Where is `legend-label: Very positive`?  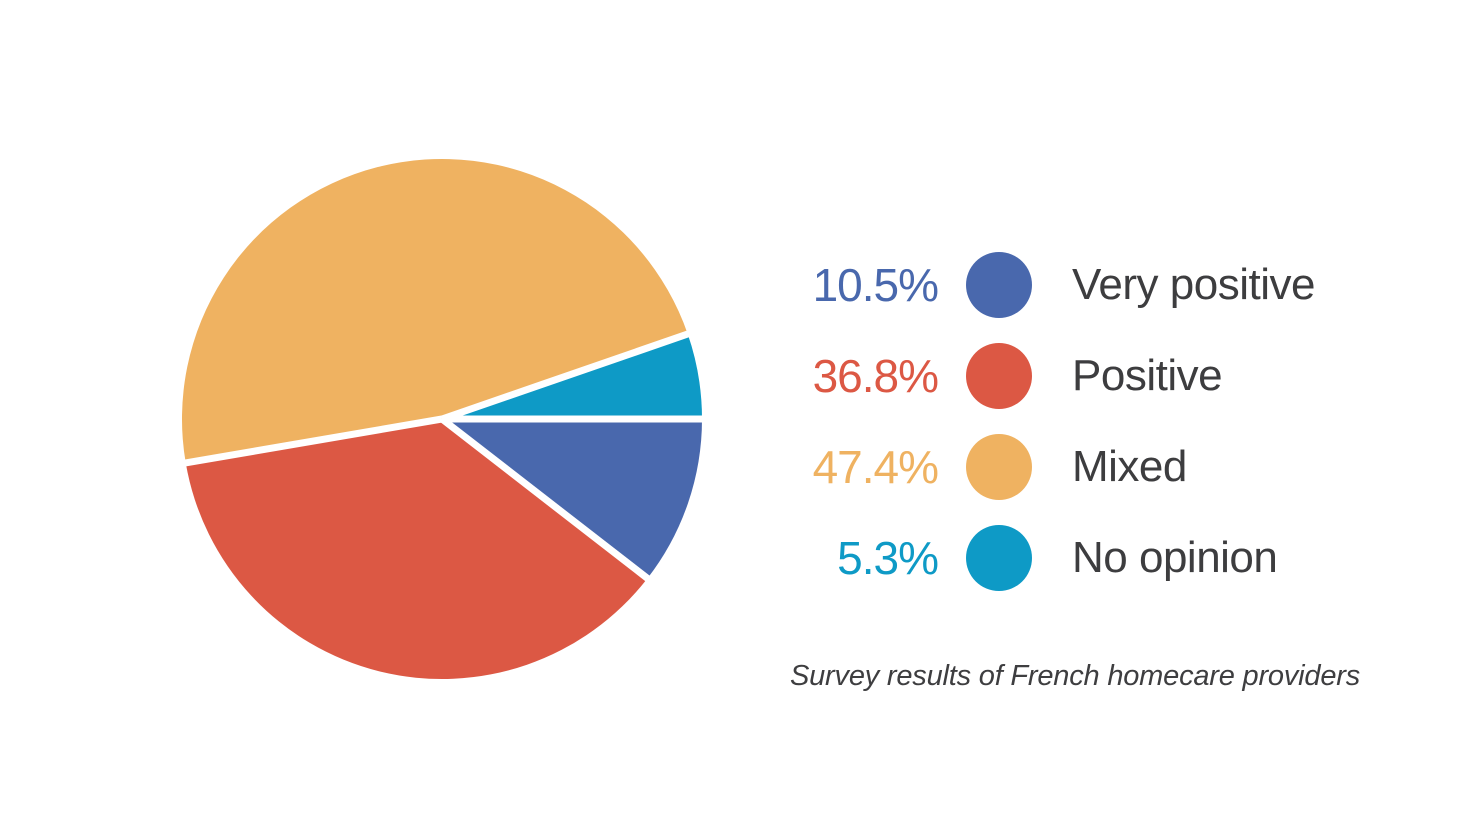
legend-label: Very positive is located at coordinates (1193, 284).